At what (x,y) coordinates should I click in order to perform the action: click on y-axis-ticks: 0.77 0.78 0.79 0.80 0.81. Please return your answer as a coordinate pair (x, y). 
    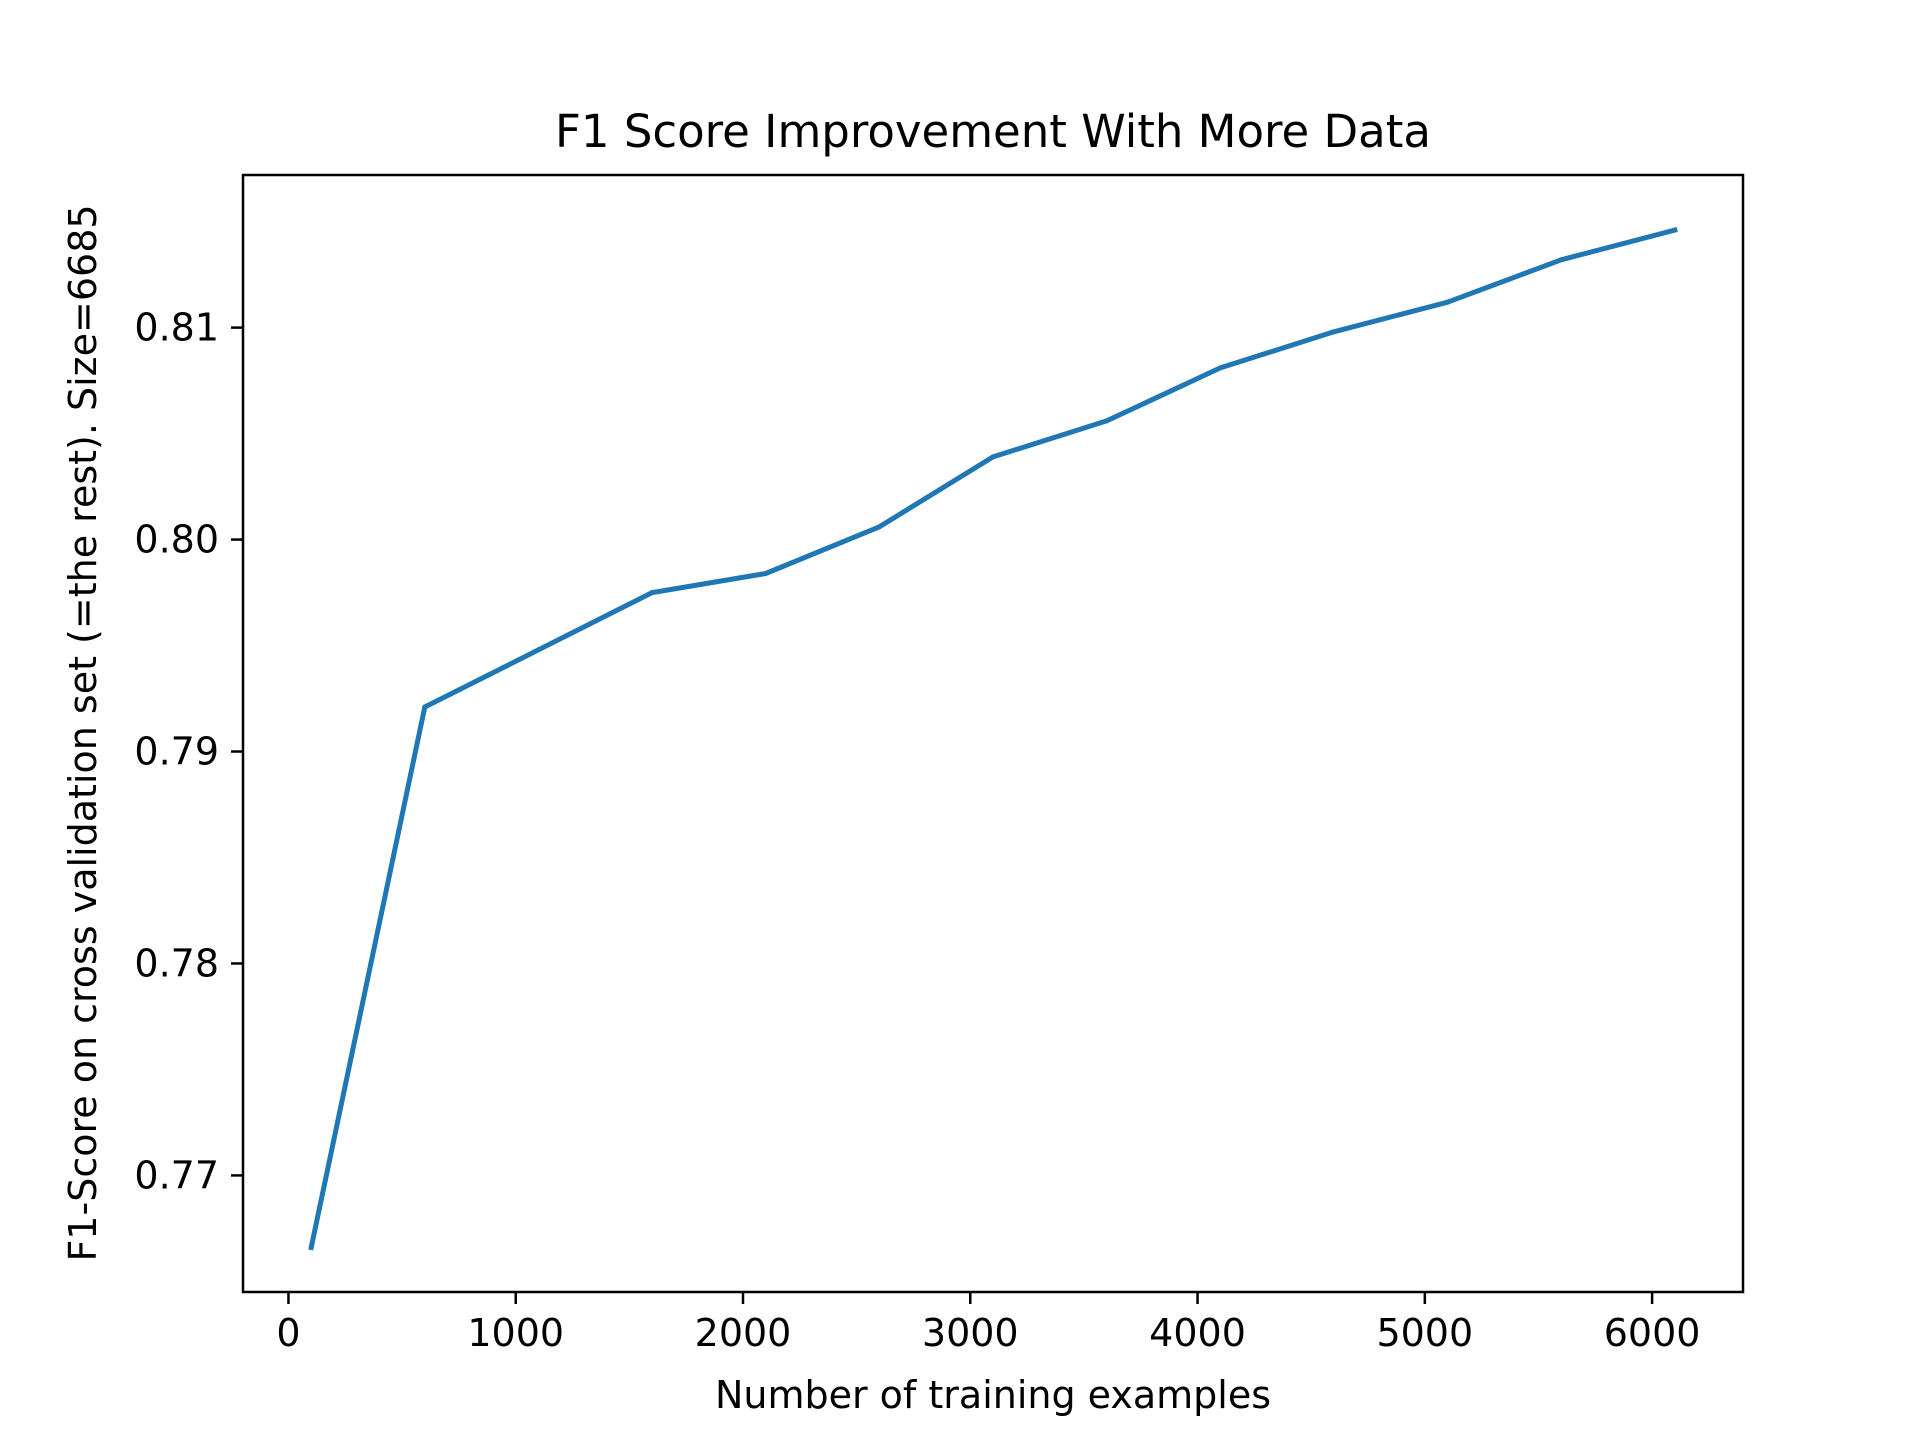
    Looking at the image, I should click on (188, 751).